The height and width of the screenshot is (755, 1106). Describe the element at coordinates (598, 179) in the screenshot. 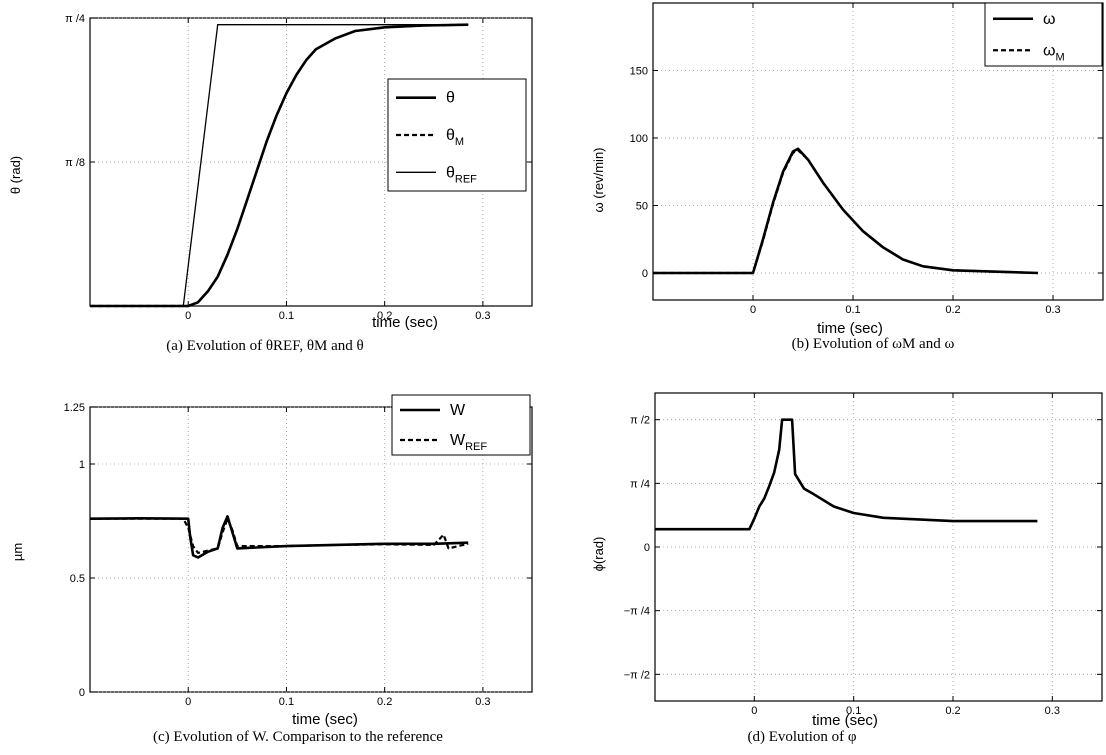

I see `y-axis-label: ω (rev/min)` at that location.